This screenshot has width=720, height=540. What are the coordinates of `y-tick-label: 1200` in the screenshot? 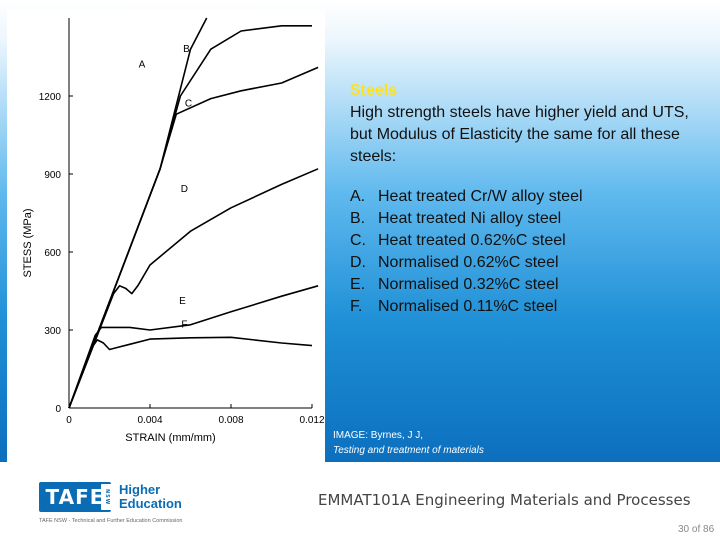 It's located at (50, 97).